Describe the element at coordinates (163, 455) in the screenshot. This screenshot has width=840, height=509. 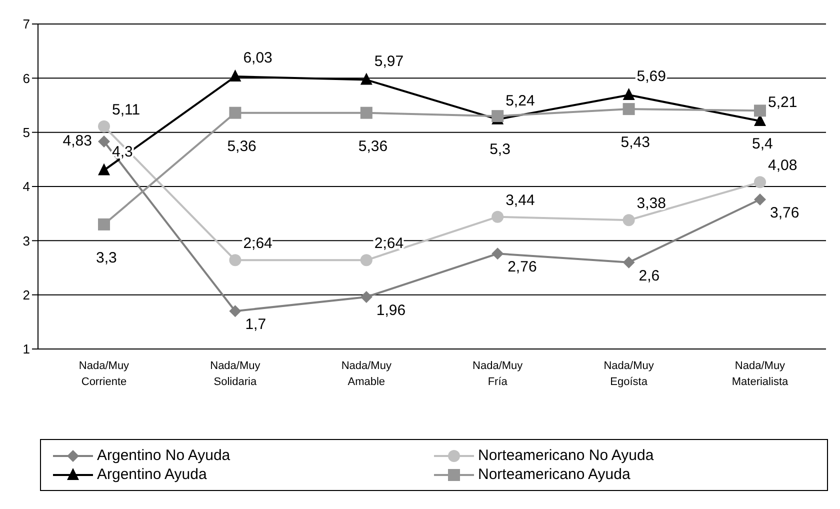
I see `legend-label: Argentino No Ayuda` at that location.